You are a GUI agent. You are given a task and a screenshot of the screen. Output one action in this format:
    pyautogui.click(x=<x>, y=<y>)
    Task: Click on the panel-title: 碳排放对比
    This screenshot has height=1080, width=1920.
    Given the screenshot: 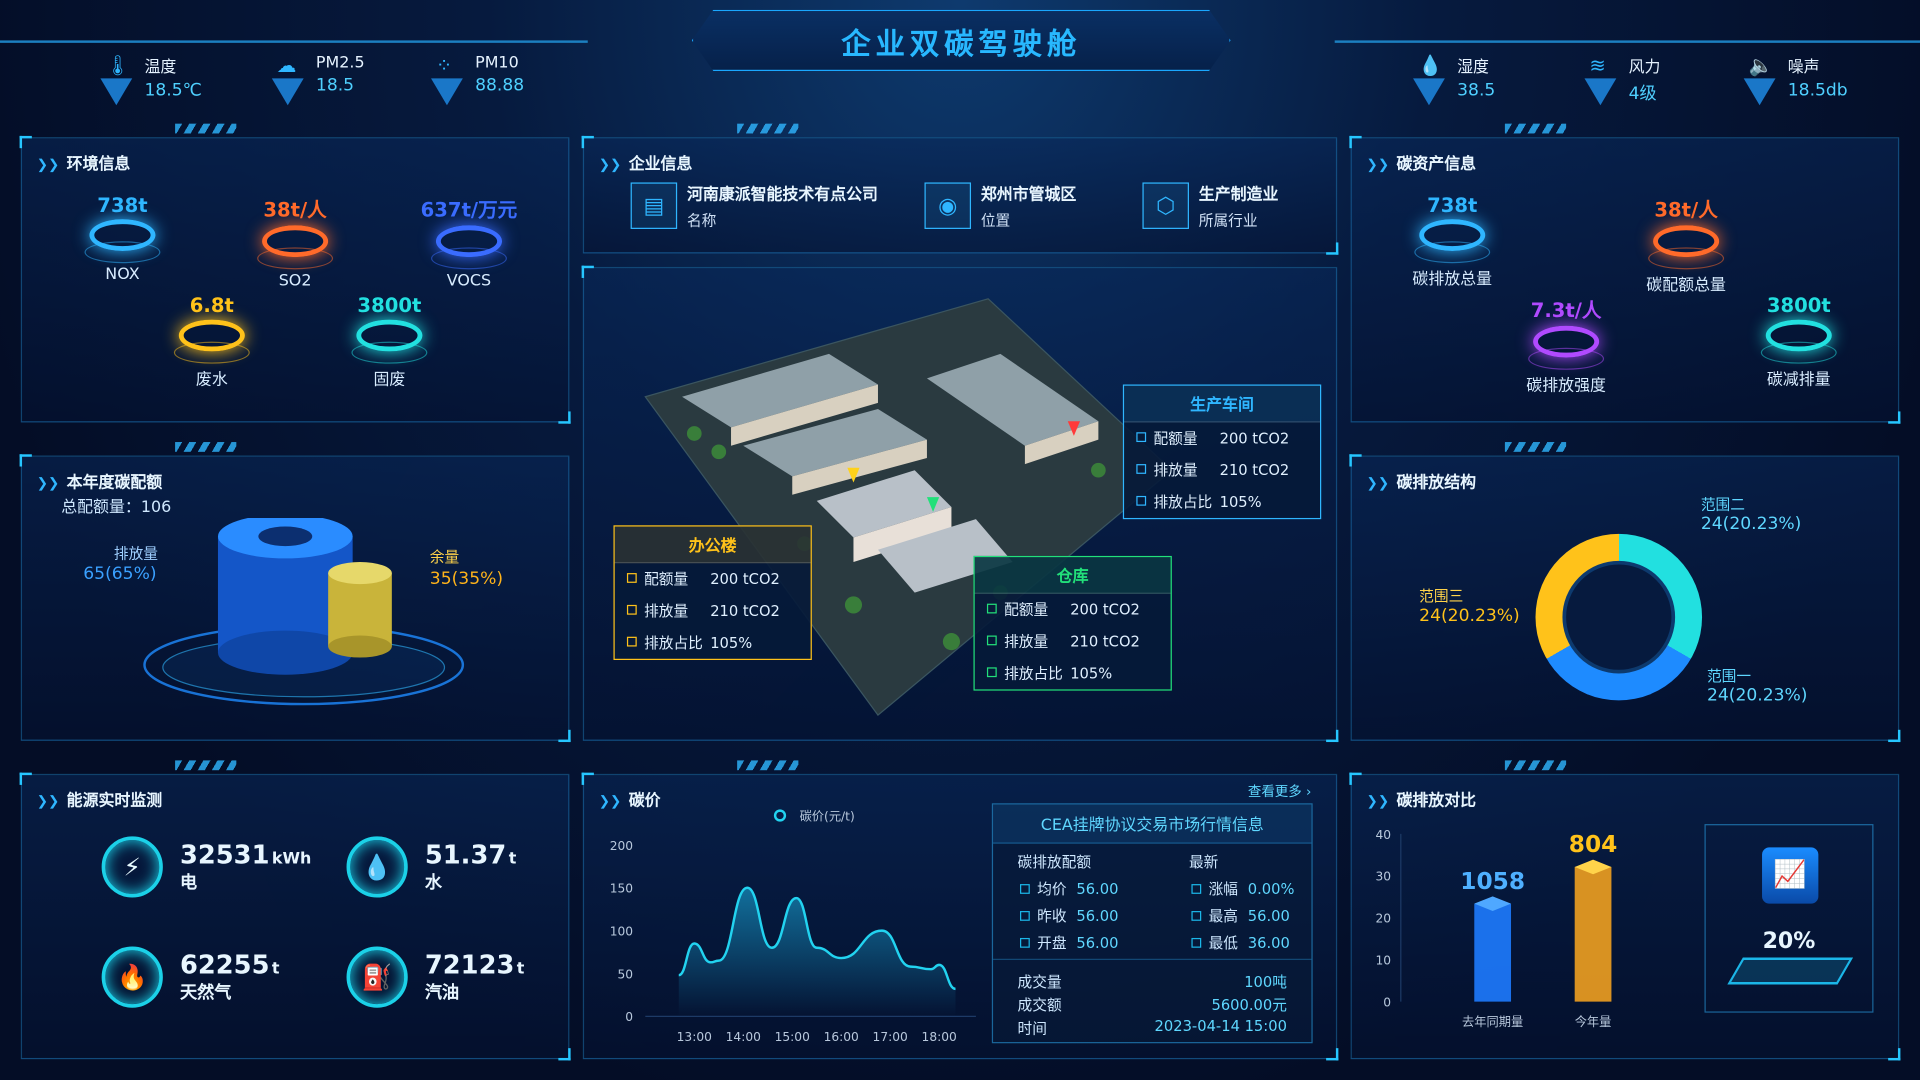 What is the action you would take?
    pyautogui.click(x=1436, y=801)
    